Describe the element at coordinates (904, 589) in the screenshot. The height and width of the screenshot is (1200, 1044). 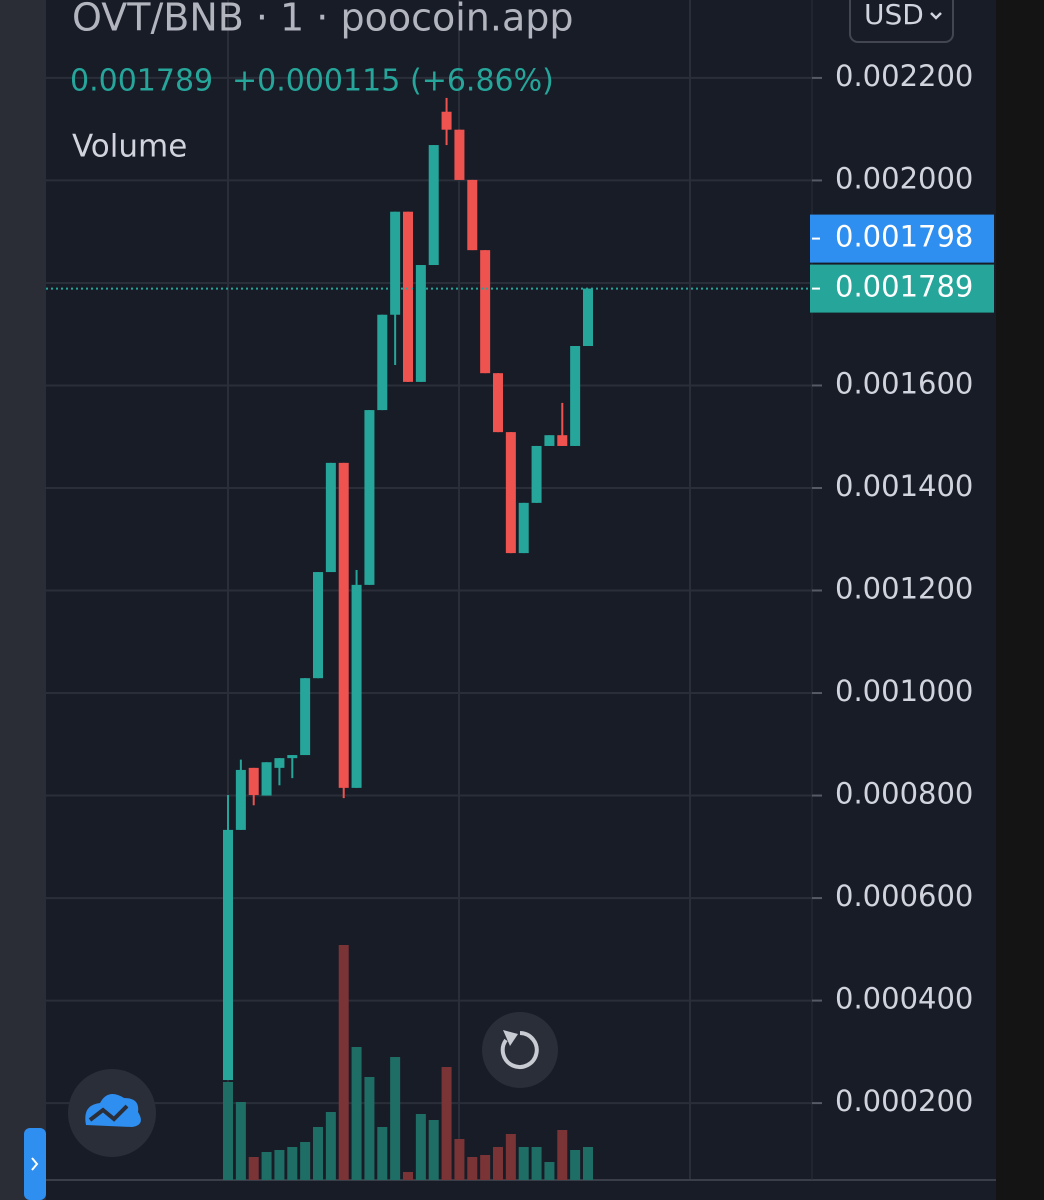
I see `y-tick-label: 0.001200` at that location.